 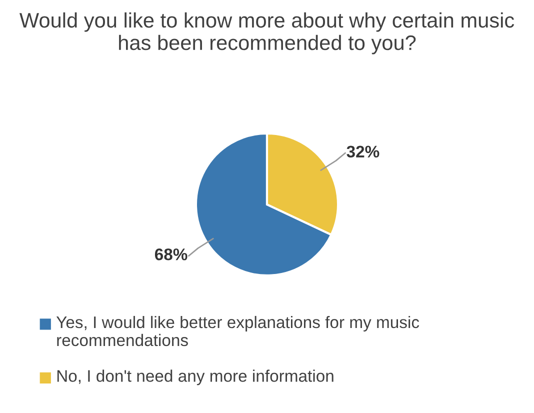 What do you see at coordinates (195, 378) in the screenshot?
I see `legend-label: No, I don't need any more information` at bounding box center [195, 378].